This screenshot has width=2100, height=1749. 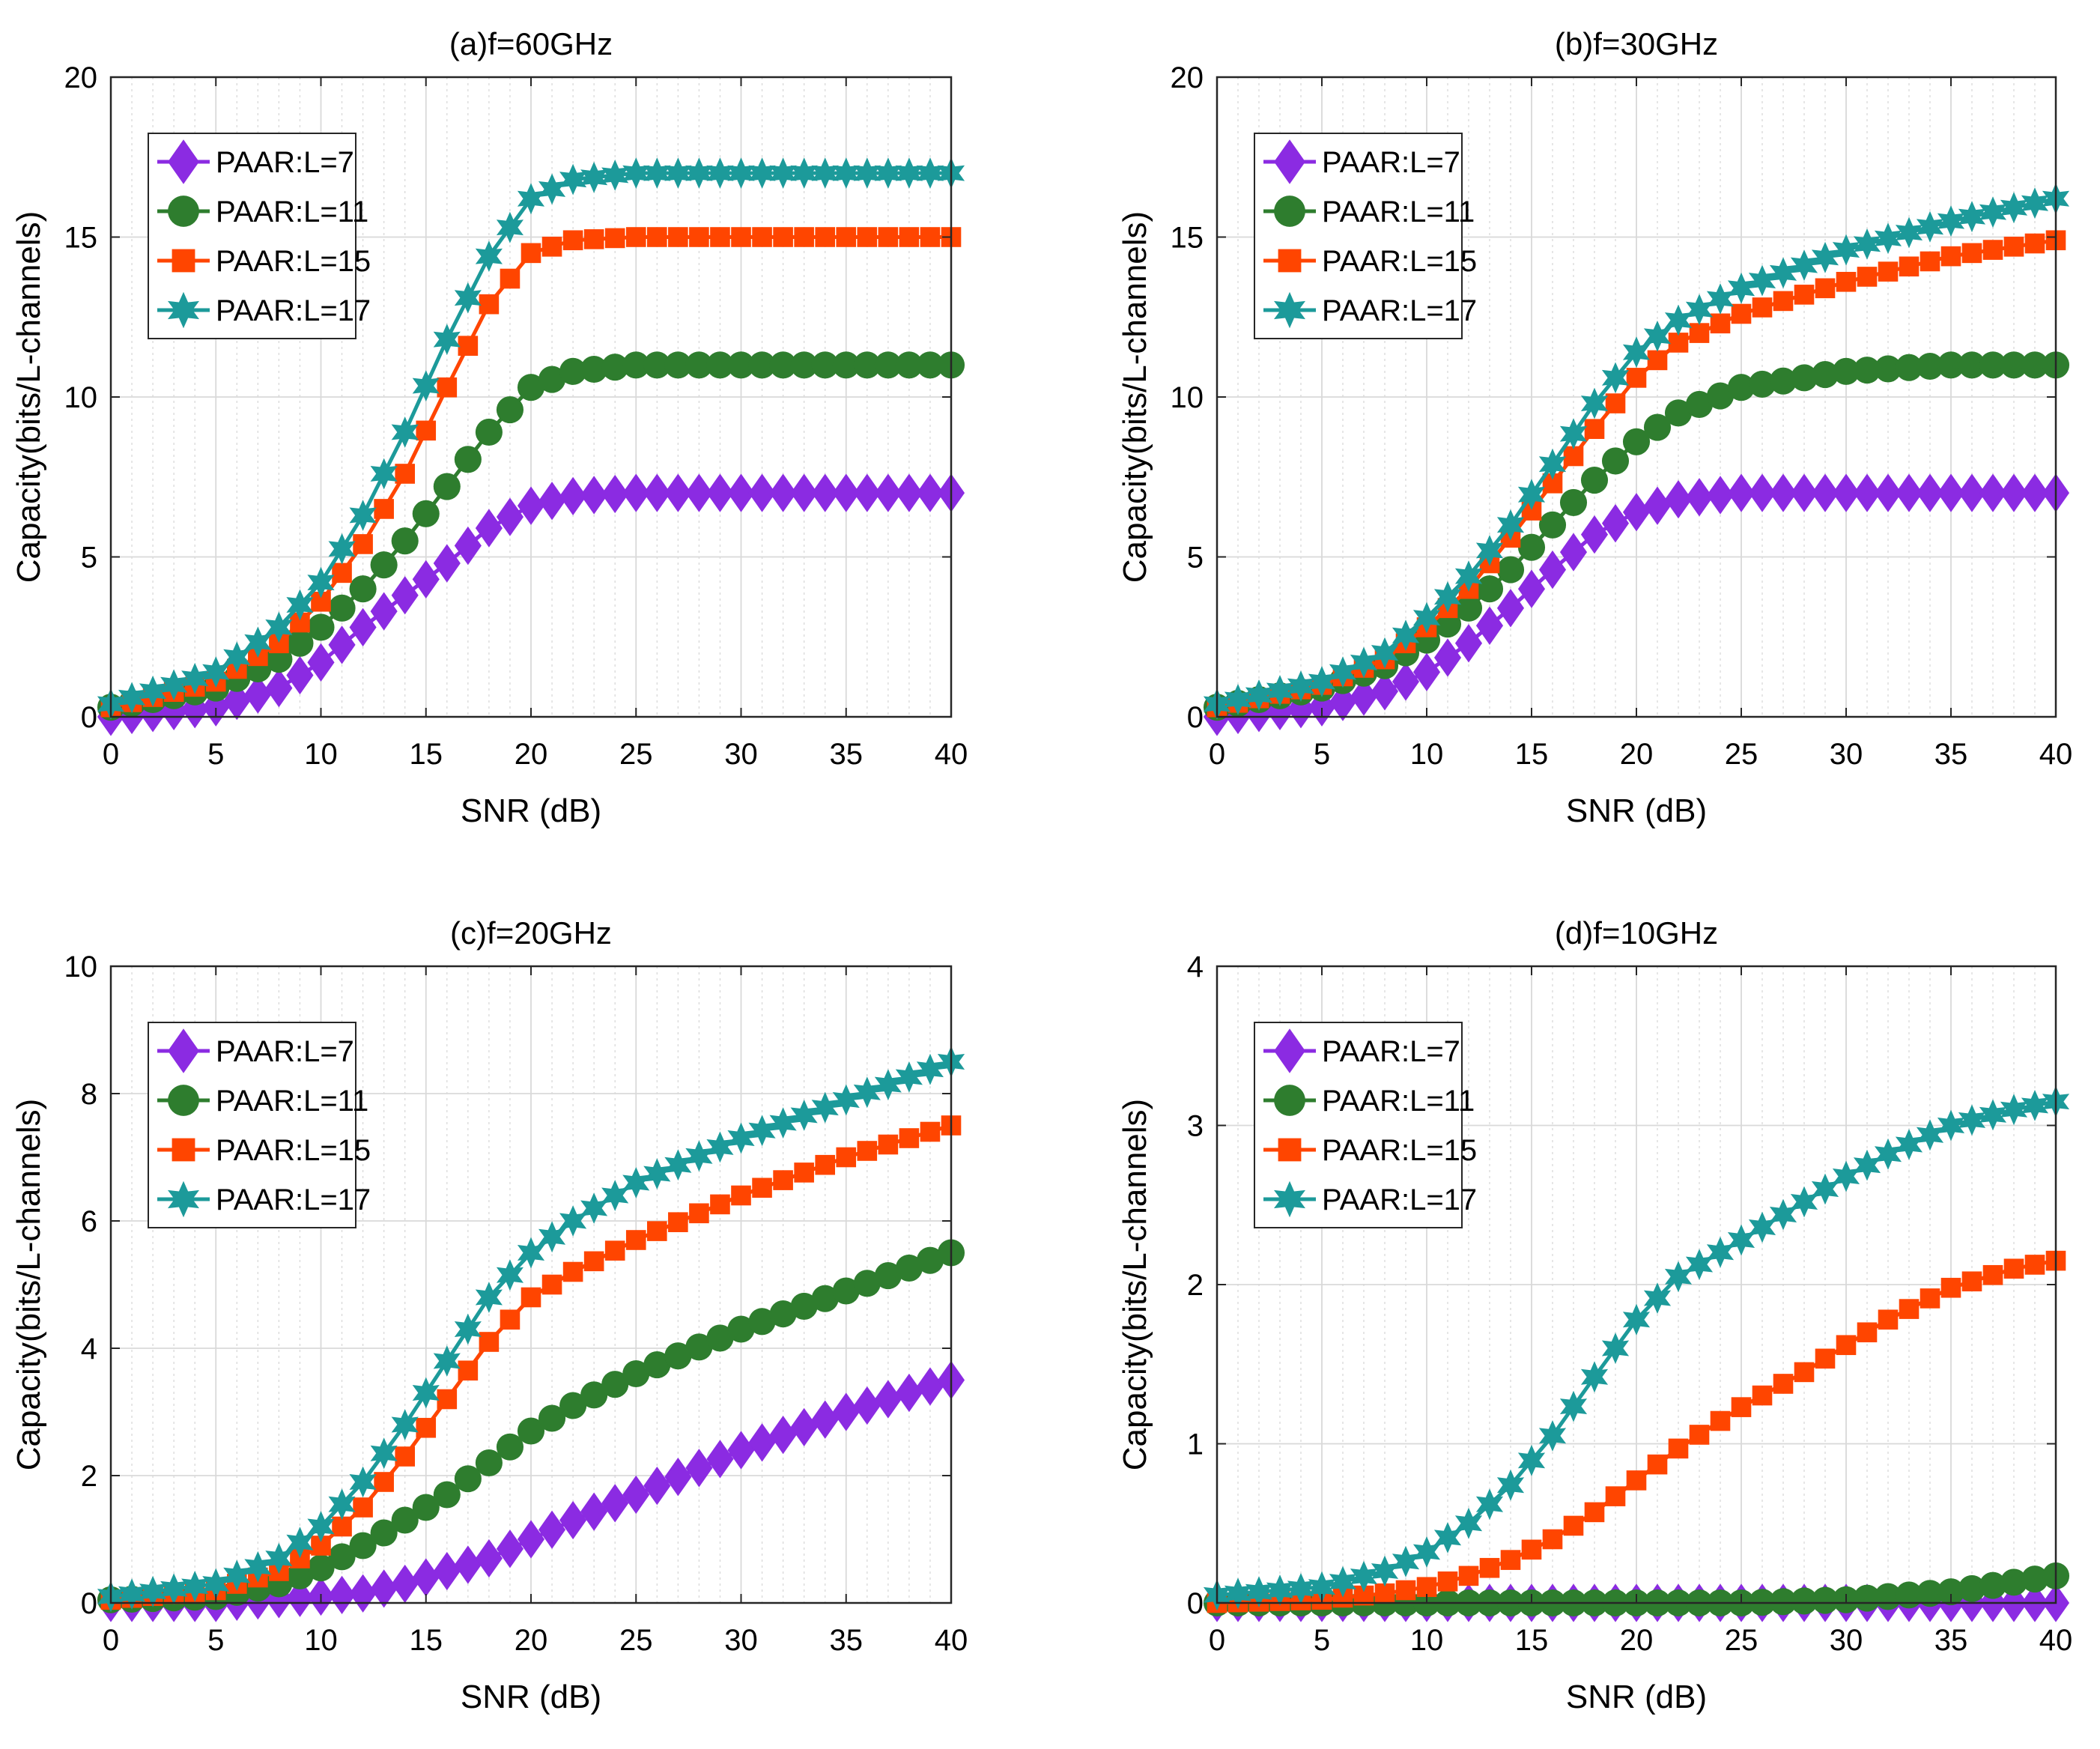 What do you see at coordinates (531, 536) in the screenshot?
I see `series-PAAR:L=11` at bounding box center [531, 536].